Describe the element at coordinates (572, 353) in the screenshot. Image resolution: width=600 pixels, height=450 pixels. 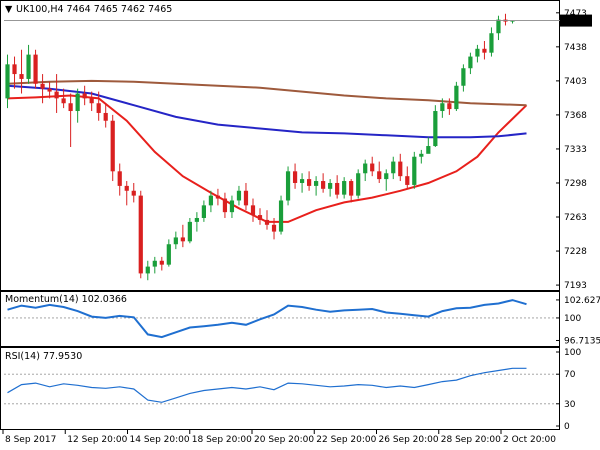
I see `rsi-tick-label: 100` at that location.